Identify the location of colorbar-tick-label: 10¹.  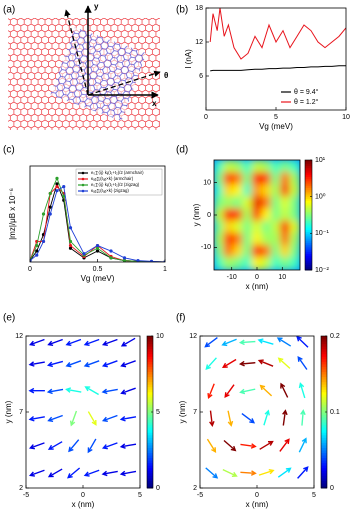
(320, 160).